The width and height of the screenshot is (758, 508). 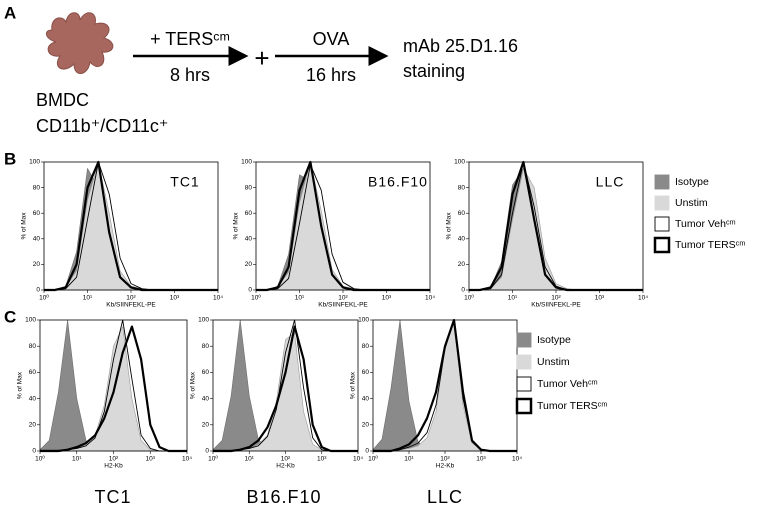 What do you see at coordinates (10, 158) in the screenshot?
I see `panel-label: B` at bounding box center [10, 158].